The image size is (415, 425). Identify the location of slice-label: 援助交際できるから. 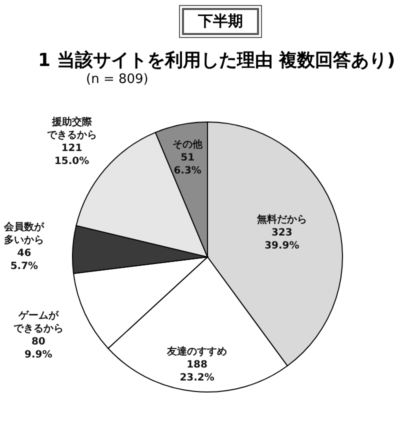
(71, 129).